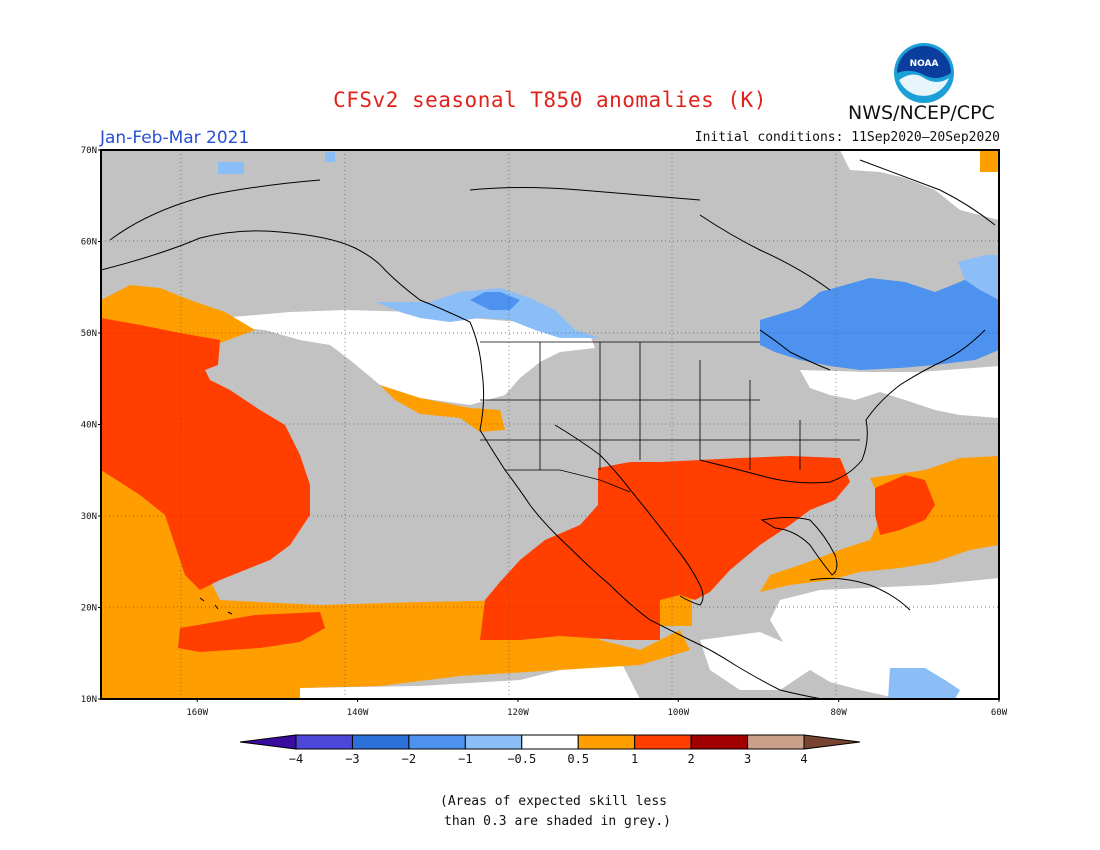  Describe the element at coordinates (921, 113) in the screenshot. I see `agency-label: NWS/NCEP/CPC` at that location.